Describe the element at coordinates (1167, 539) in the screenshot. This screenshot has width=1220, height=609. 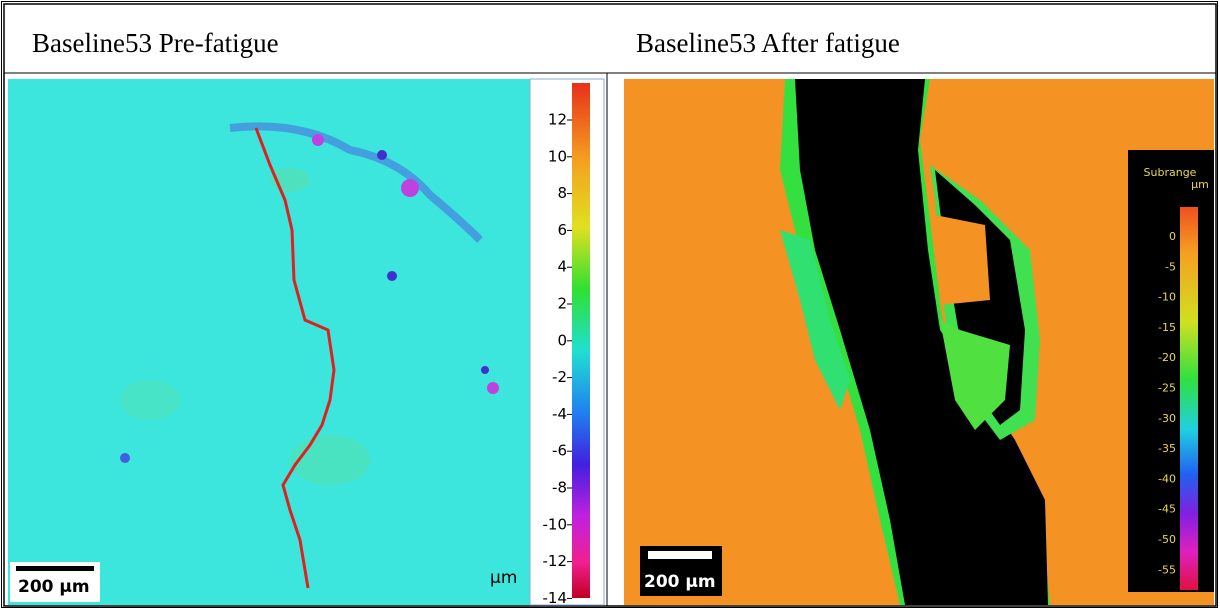
I see `colorbar-tick-label: -50` at that location.